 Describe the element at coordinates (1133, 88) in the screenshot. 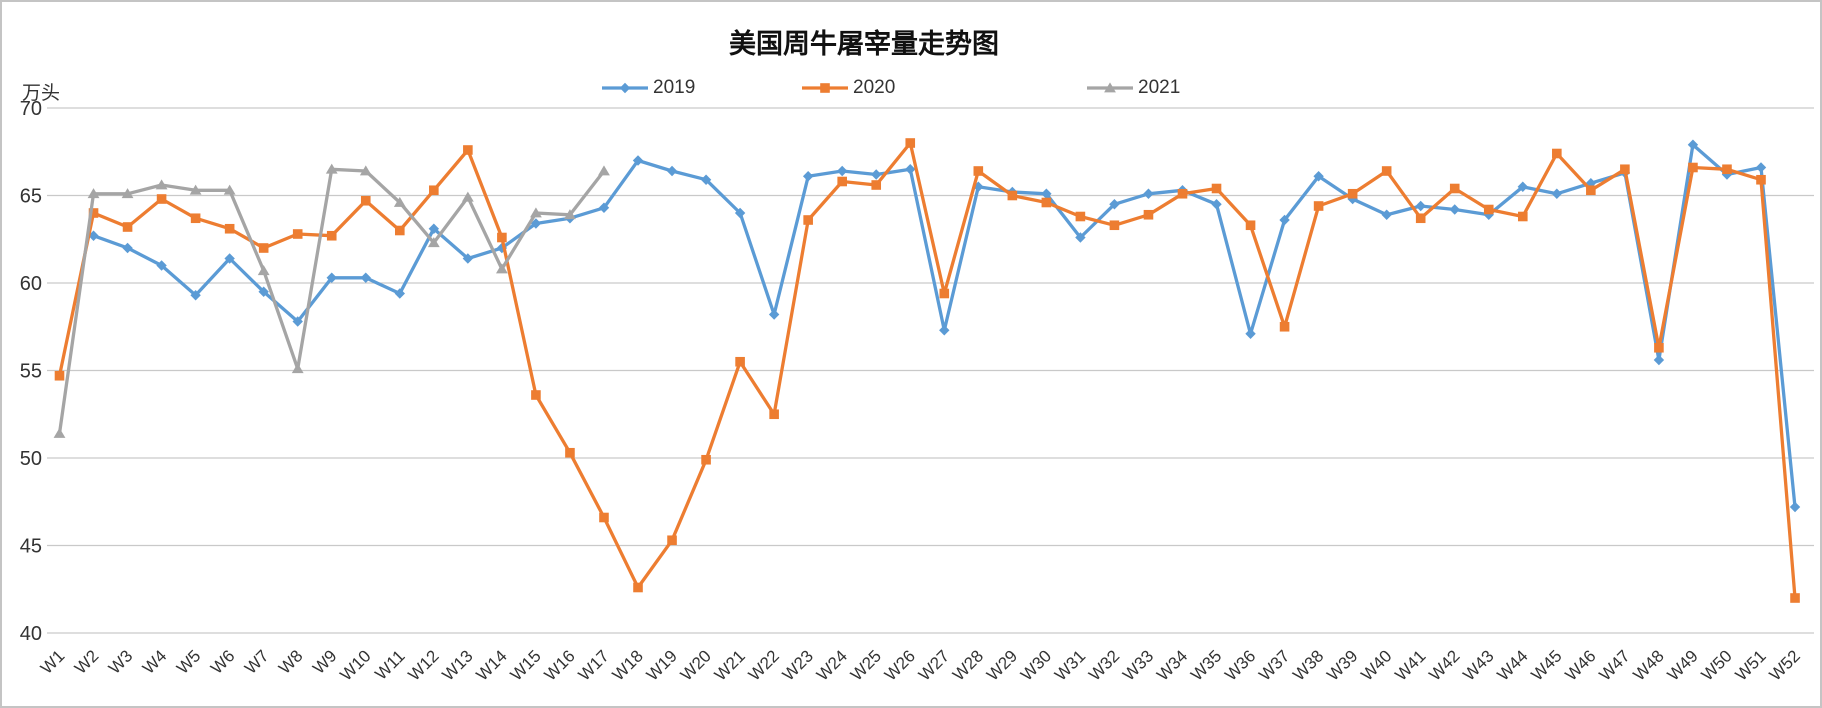

I see `legend-item-2021: 2021` at that location.